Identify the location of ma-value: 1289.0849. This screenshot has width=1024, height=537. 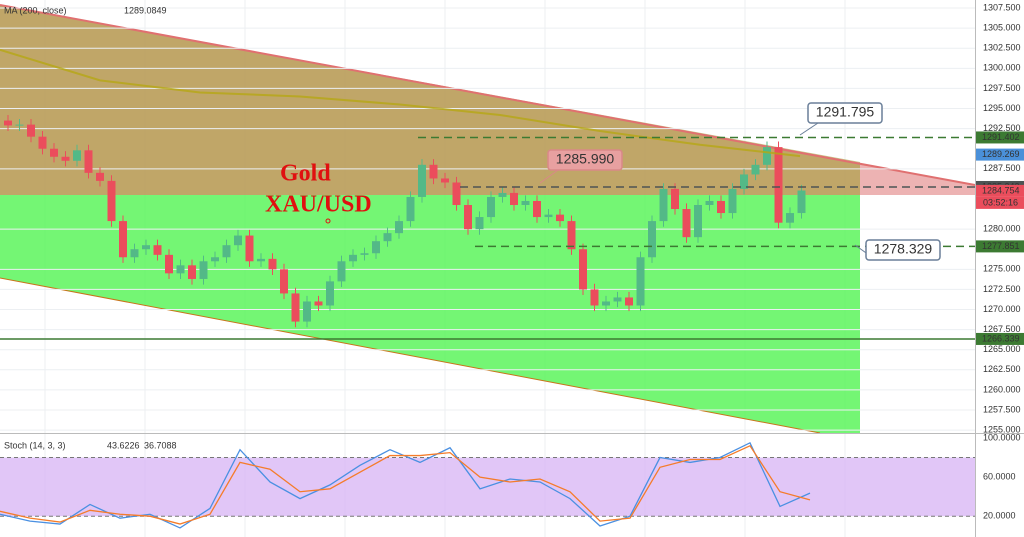
(145, 10).